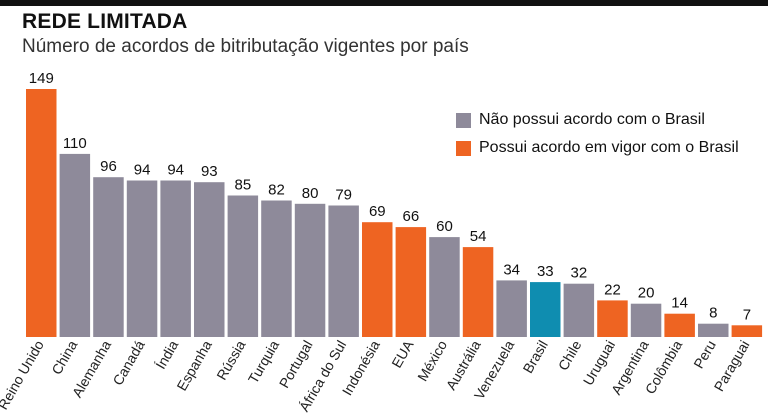 This screenshot has height=415, width=768. What do you see at coordinates (209, 171) in the screenshot?
I see `value-label-espanha: 93` at bounding box center [209, 171].